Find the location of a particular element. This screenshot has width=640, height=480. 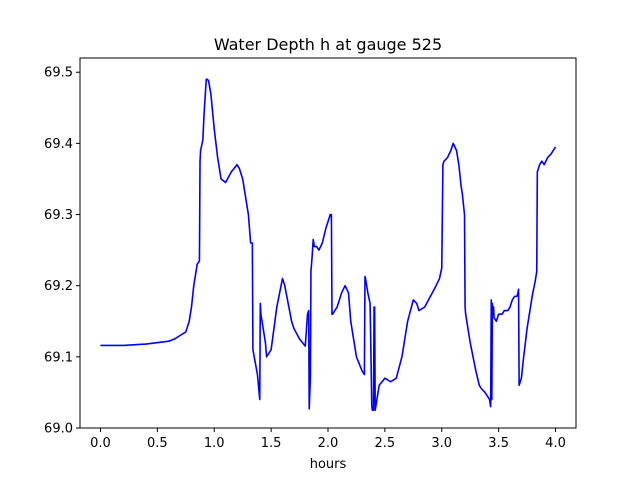

y-tick-label: 69.5 is located at coordinates (58, 73).